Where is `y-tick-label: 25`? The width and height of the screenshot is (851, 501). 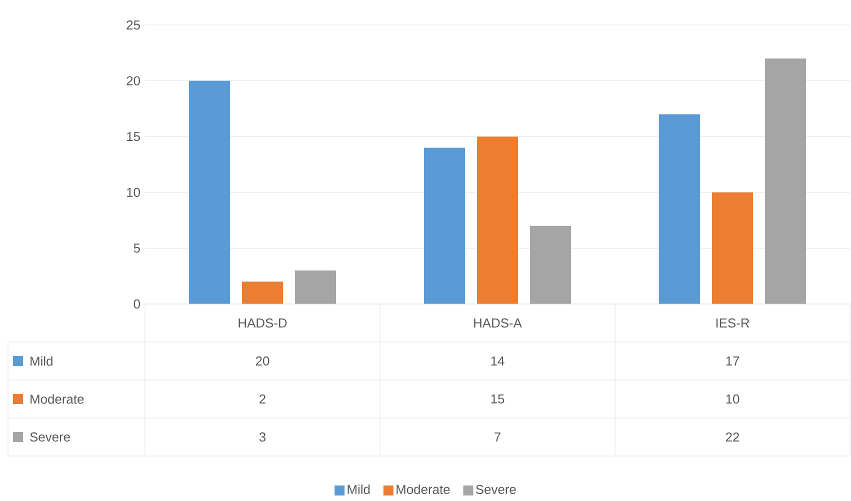
y-tick-label: 25 is located at coordinates (133, 25).